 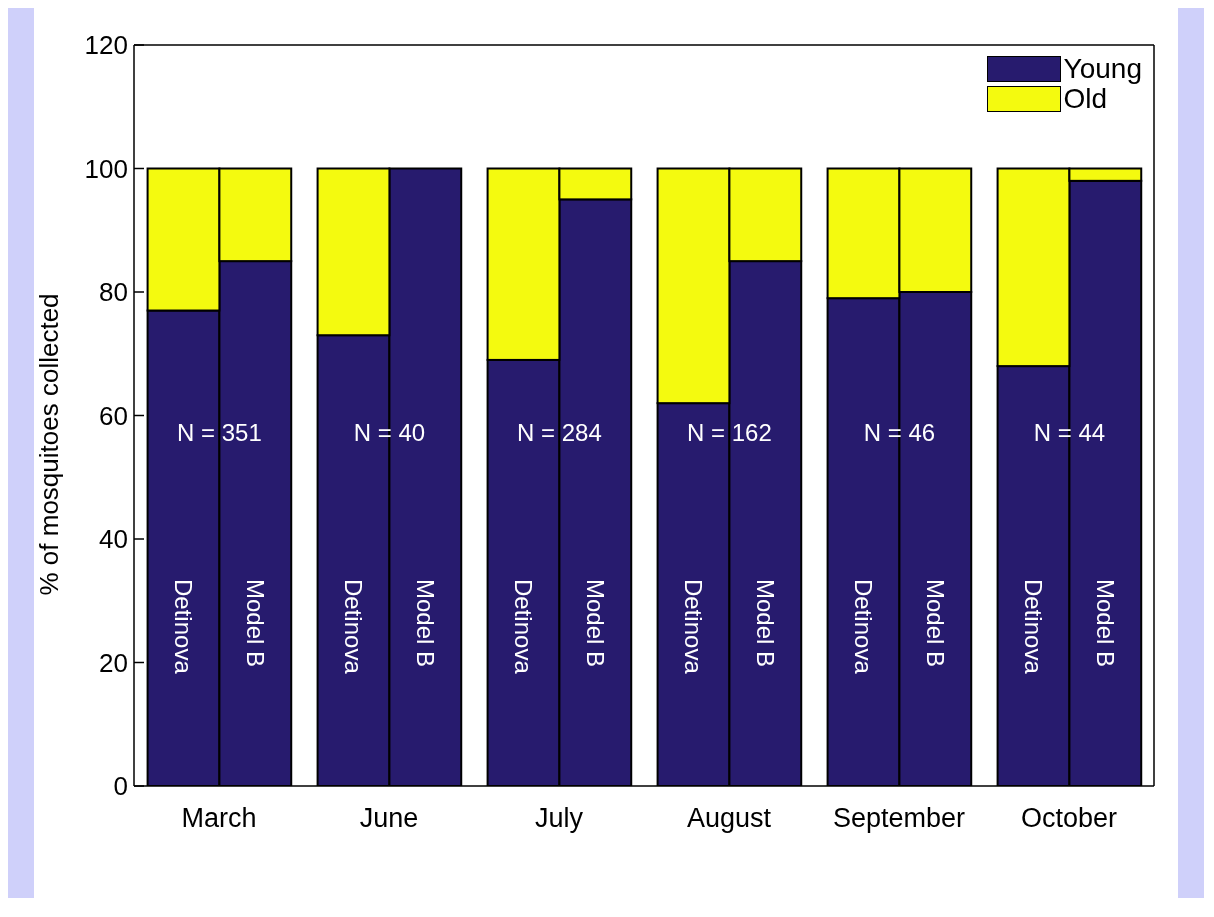 What do you see at coordinates (219, 432) in the screenshot?
I see `annotation: N = 351` at bounding box center [219, 432].